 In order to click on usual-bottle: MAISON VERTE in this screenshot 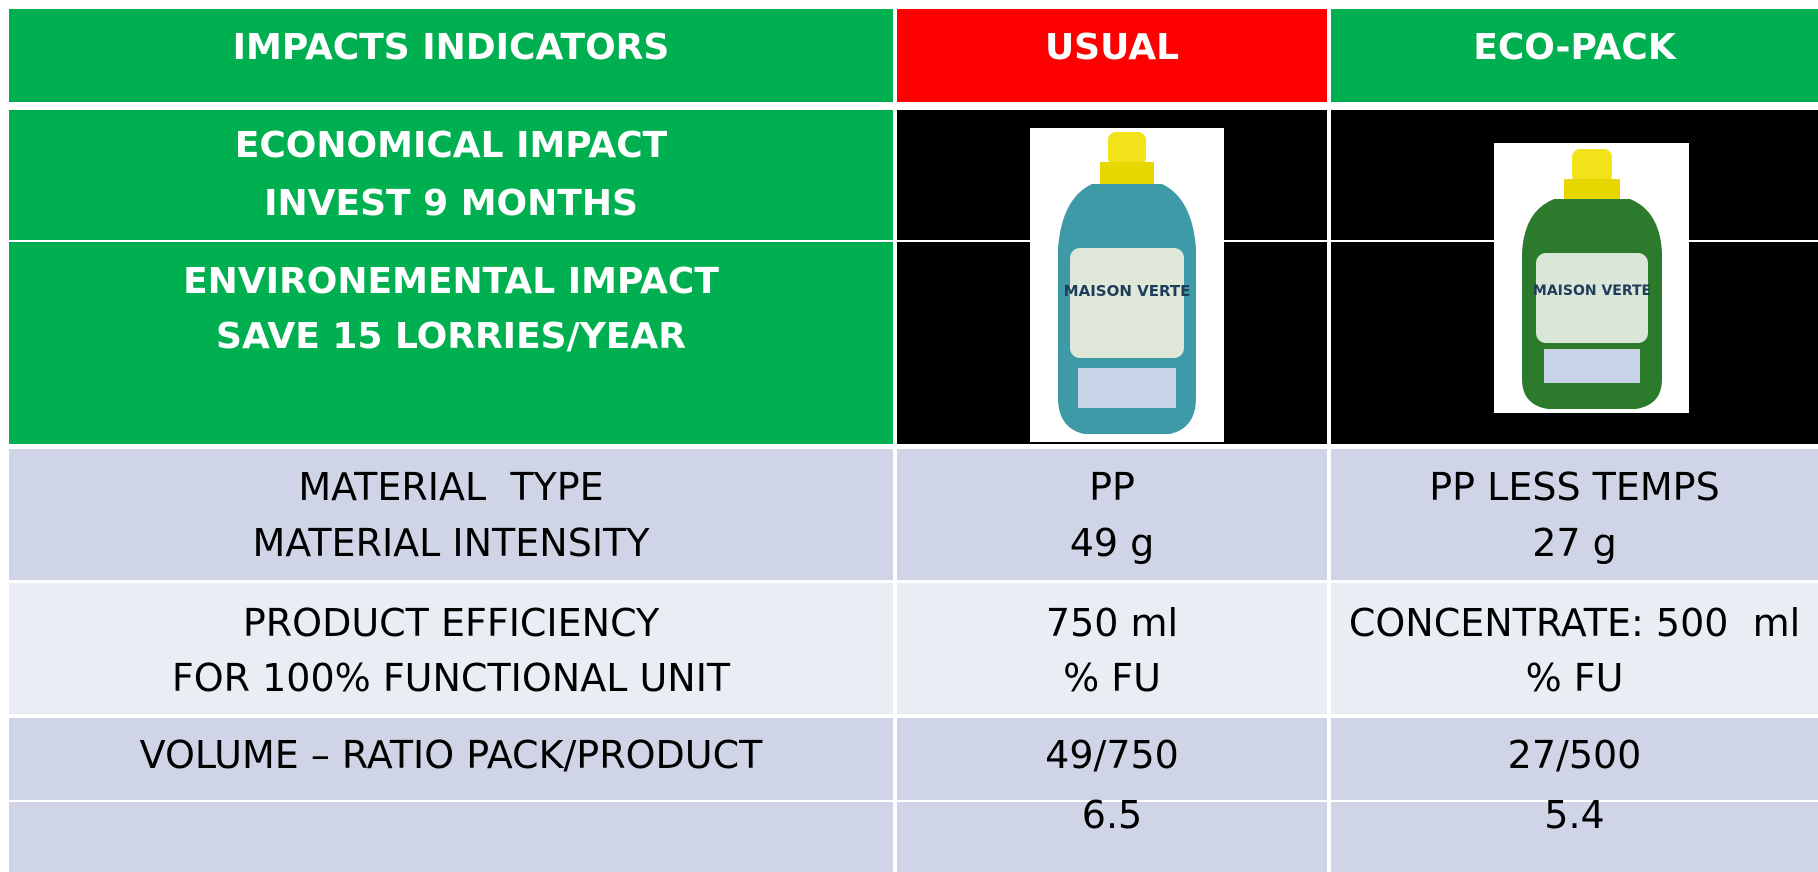, I will do `click(1127, 285)`.